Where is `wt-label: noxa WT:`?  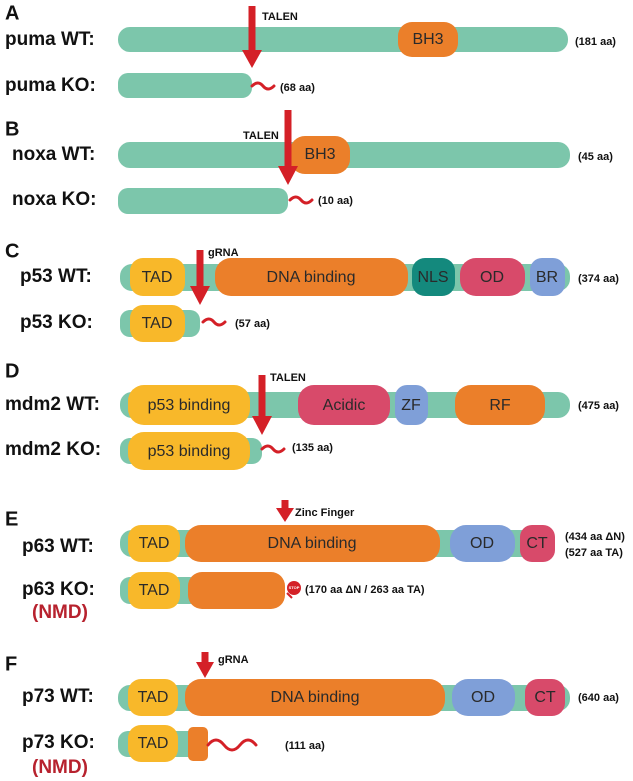 wt-label: noxa WT: is located at coordinates (53, 154).